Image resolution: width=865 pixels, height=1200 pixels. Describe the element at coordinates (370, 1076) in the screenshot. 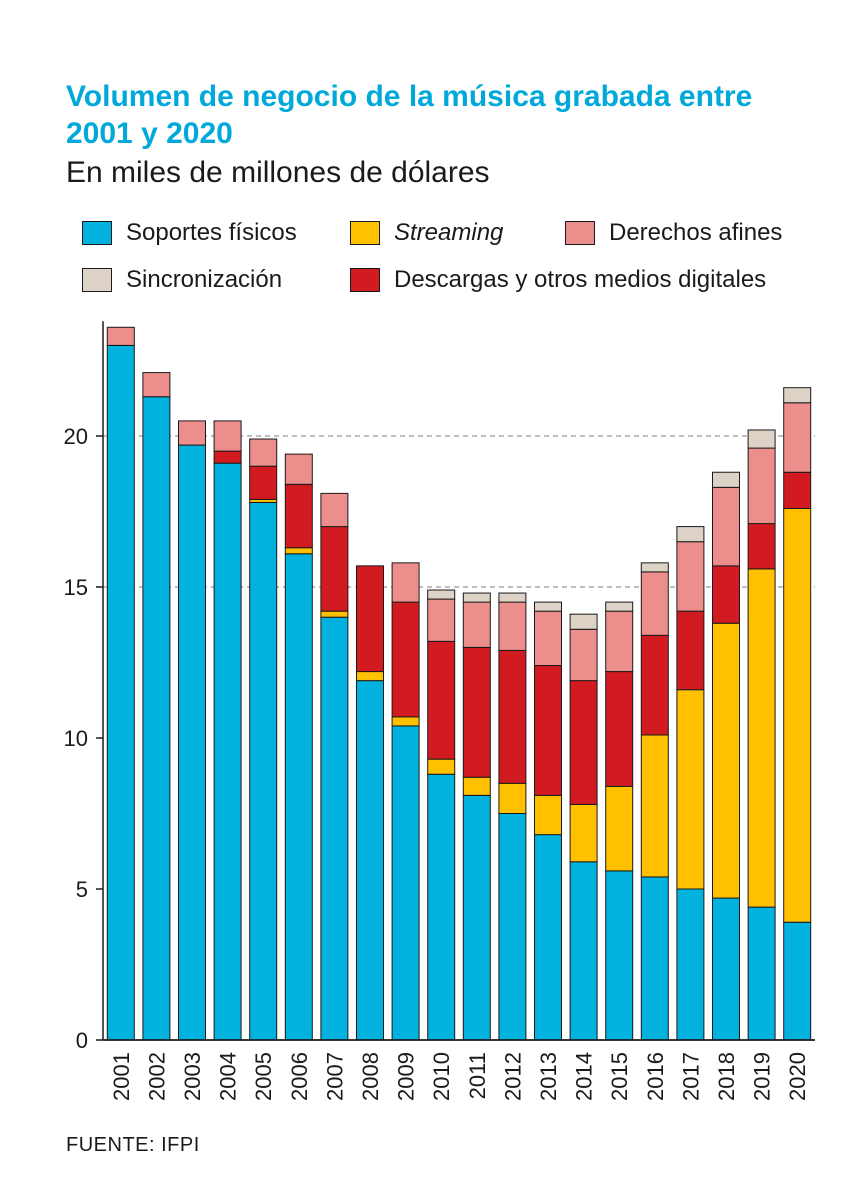

I see `x-tick-label-2008: 2008` at that location.